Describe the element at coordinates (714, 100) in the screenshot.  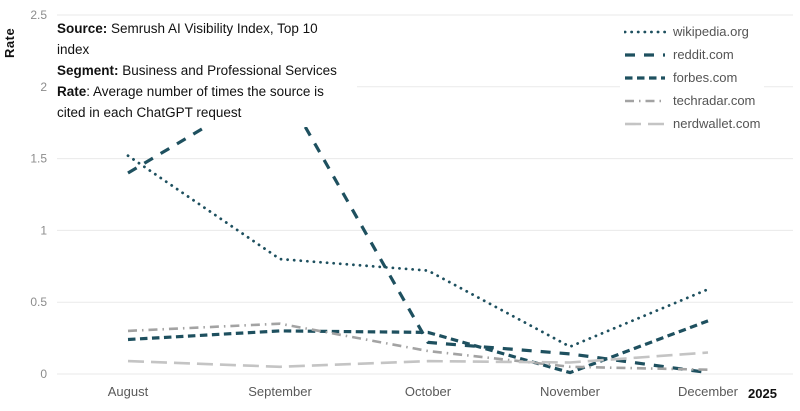
I see `legend-label: techradar.com` at that location.